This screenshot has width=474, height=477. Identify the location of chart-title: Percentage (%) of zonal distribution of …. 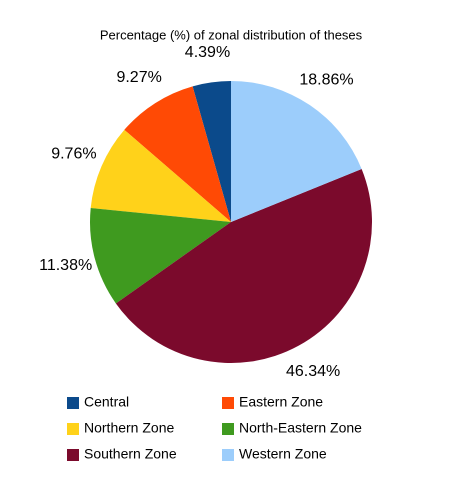
(231, 34).